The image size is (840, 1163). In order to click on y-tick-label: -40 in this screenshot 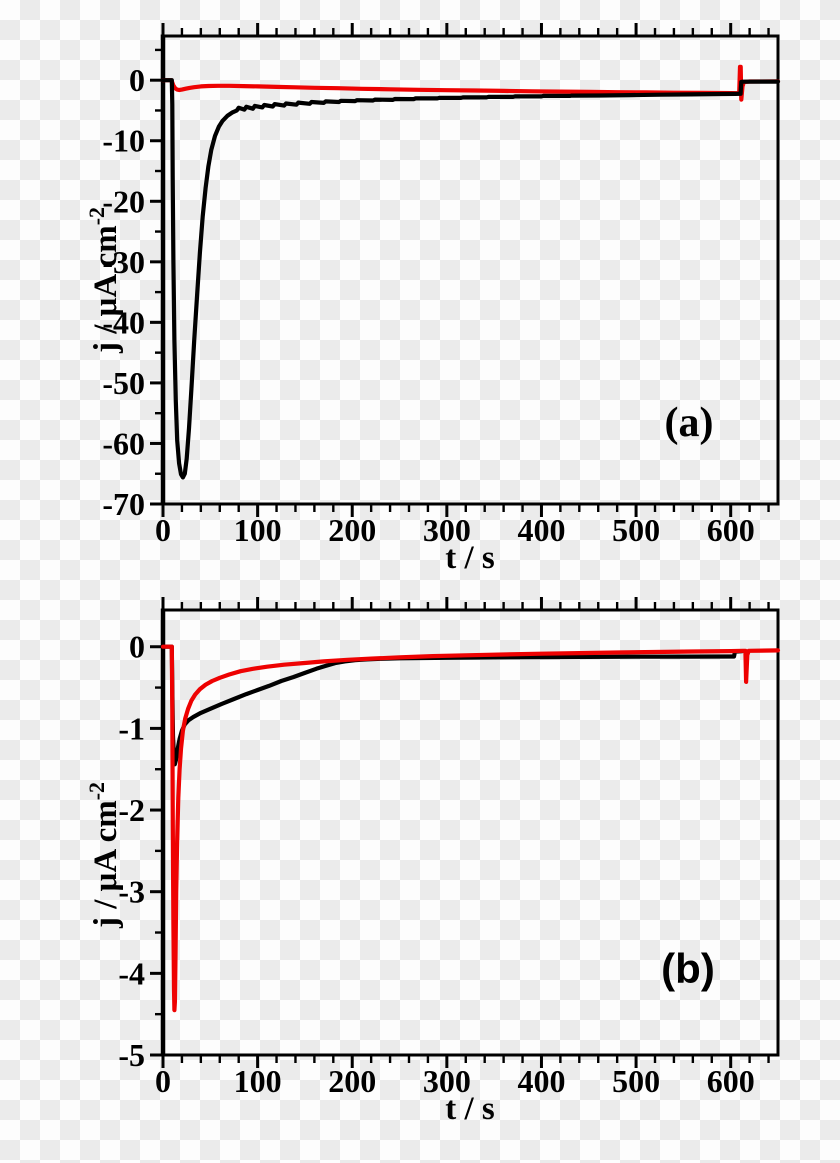, I will do `click(123, 322)`.